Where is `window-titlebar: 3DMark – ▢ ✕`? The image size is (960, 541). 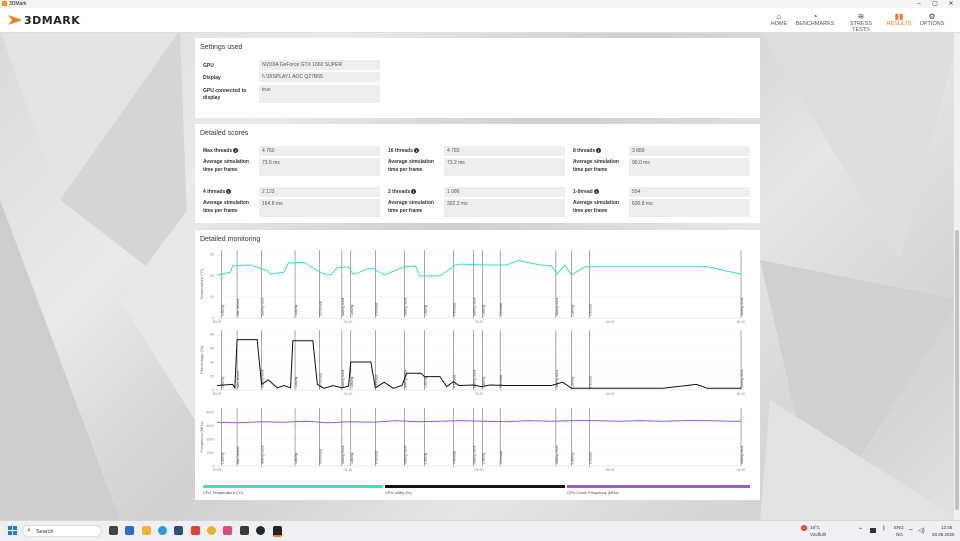
window-titlebar: 3DMark – ▢ ✕ is located at coordinates (480, 4).